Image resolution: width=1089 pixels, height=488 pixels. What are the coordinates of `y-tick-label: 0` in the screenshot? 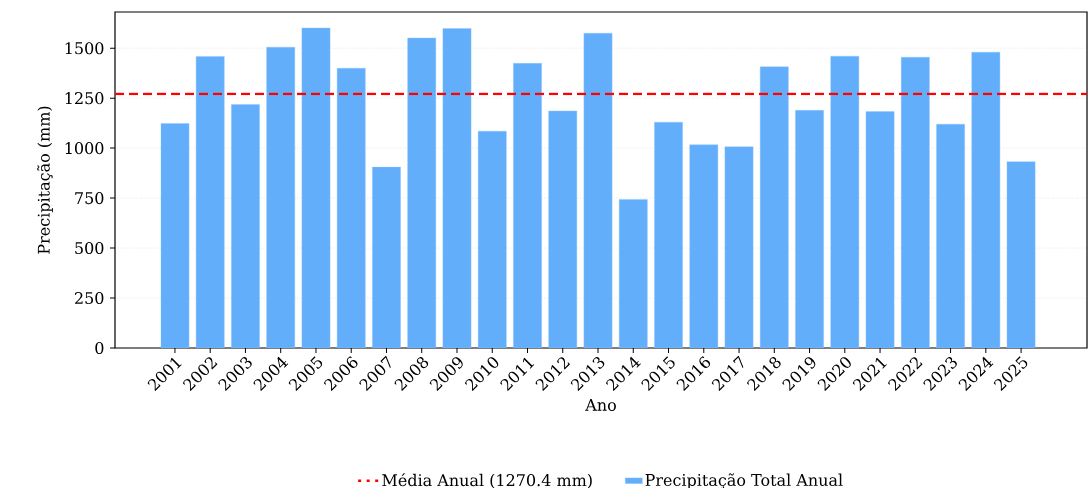 It's located at (99, 348).